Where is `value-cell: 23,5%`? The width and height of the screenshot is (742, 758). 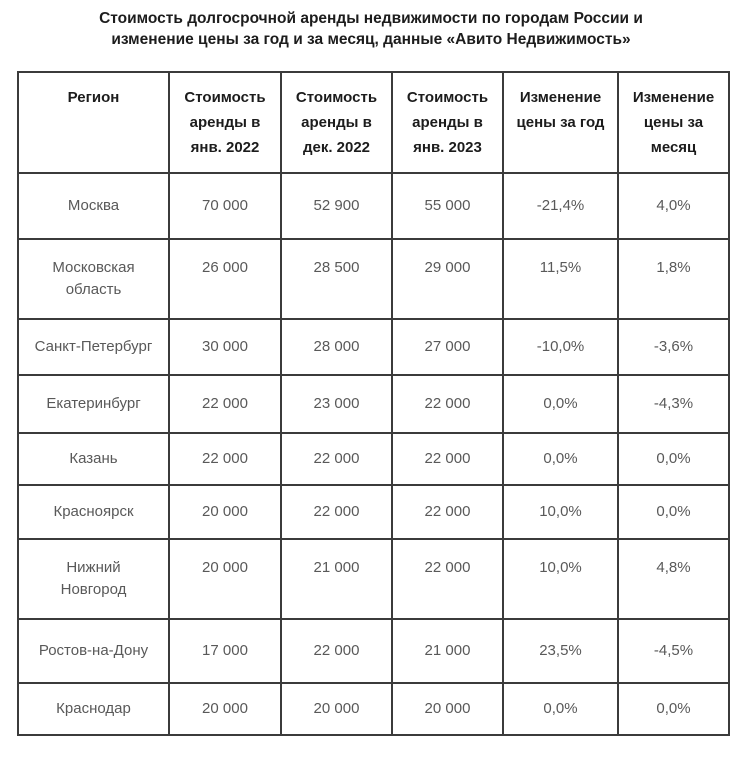 value-cell: 23,5% is located at coordinates (560, 651).